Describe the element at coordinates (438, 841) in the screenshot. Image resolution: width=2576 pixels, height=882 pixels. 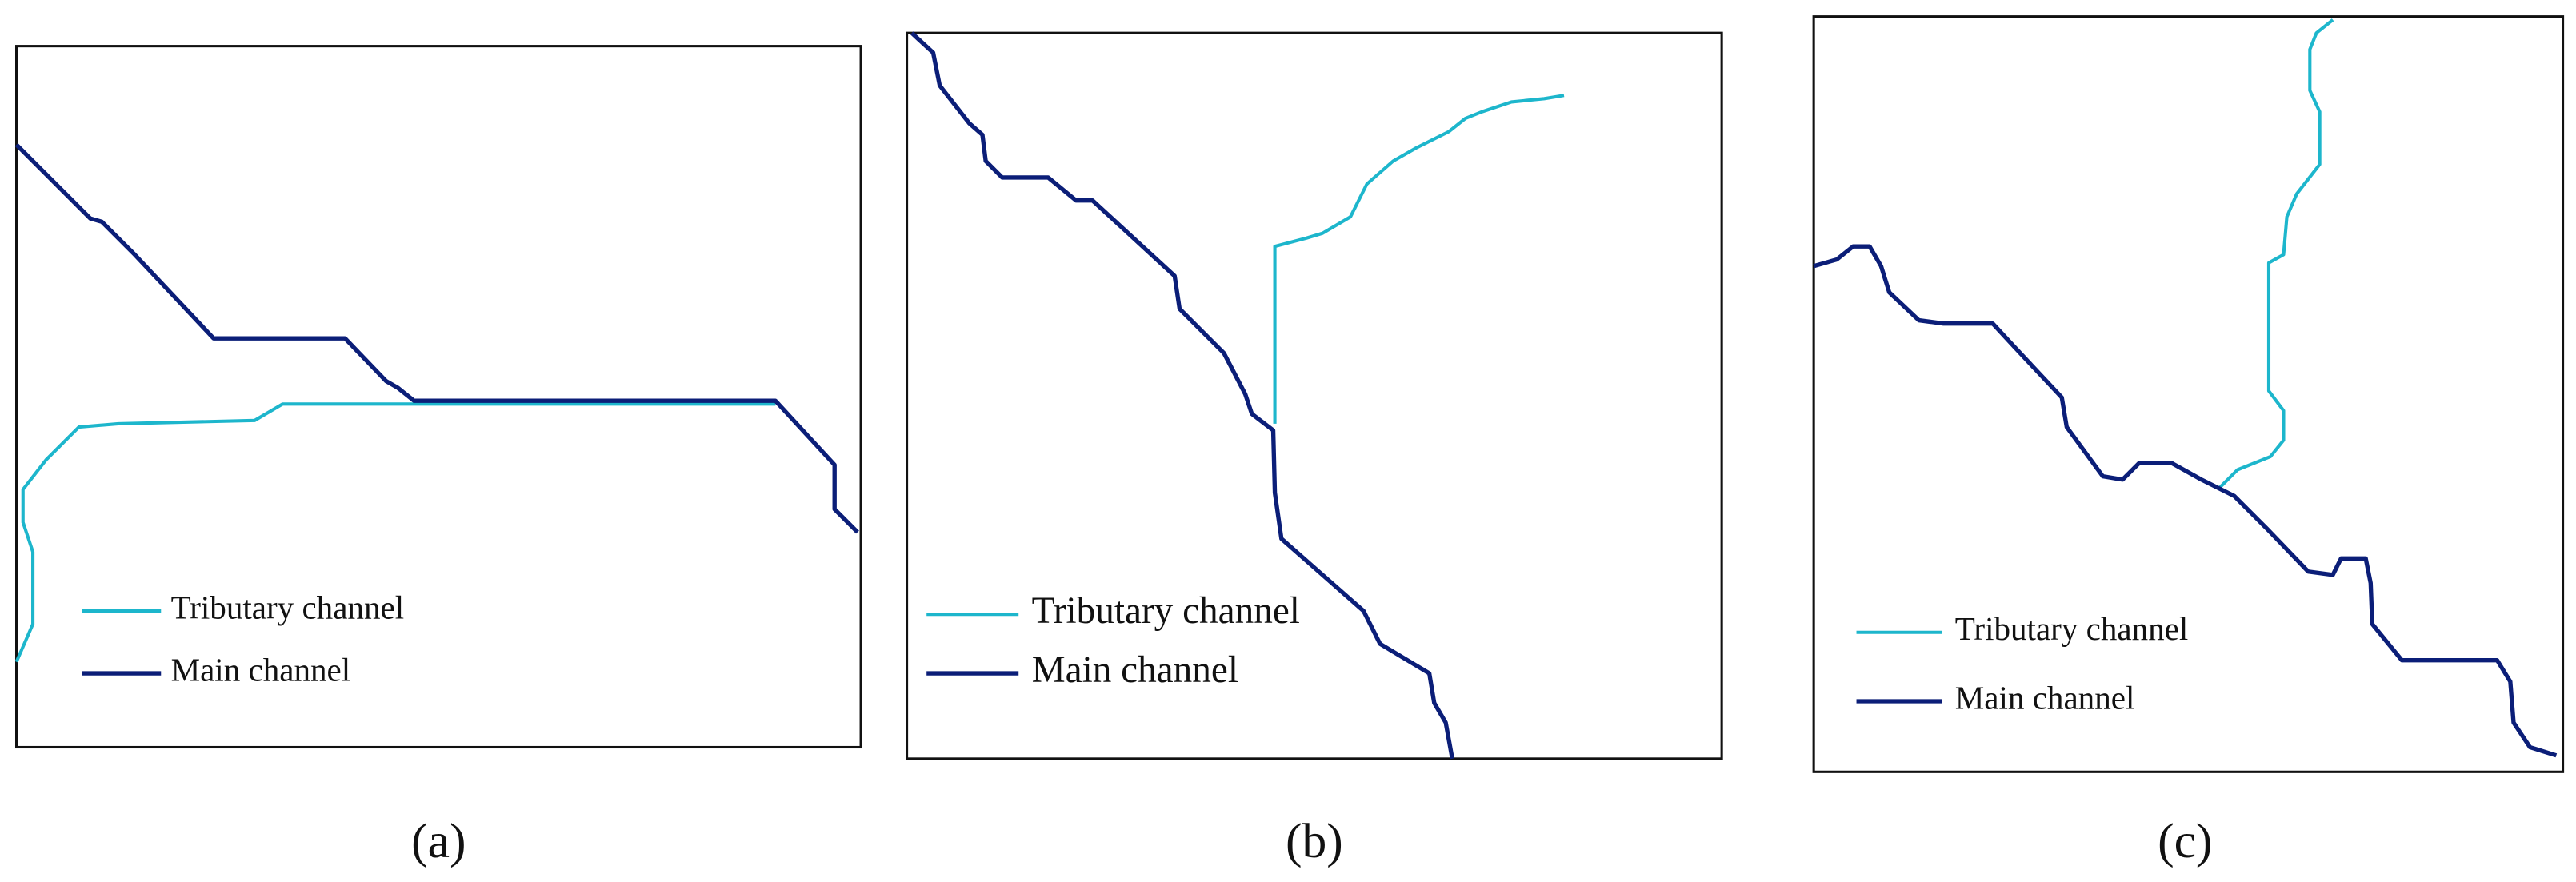
I see `panel-caption: (a)` at that location.